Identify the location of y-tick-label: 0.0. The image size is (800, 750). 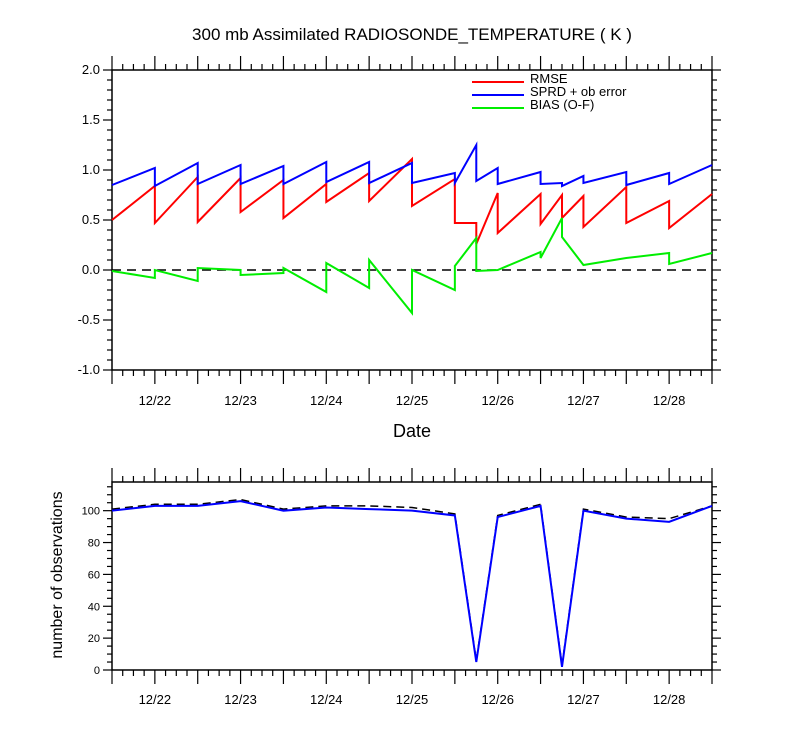
(91, 269).